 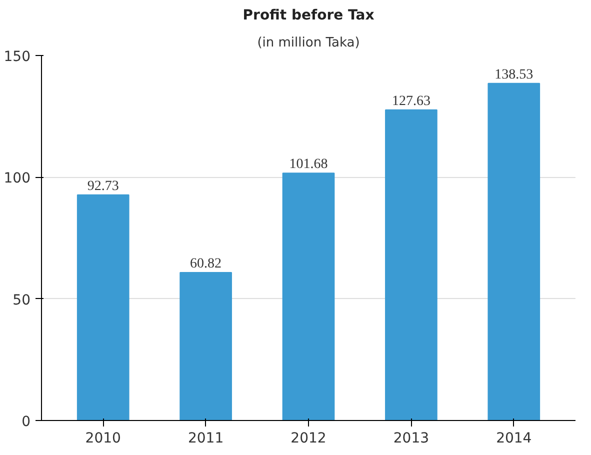 What do you see at coordinates (411, 438) in the screenshot?
I see `x-tick-label: 2013` at bounding box center [411, 438].